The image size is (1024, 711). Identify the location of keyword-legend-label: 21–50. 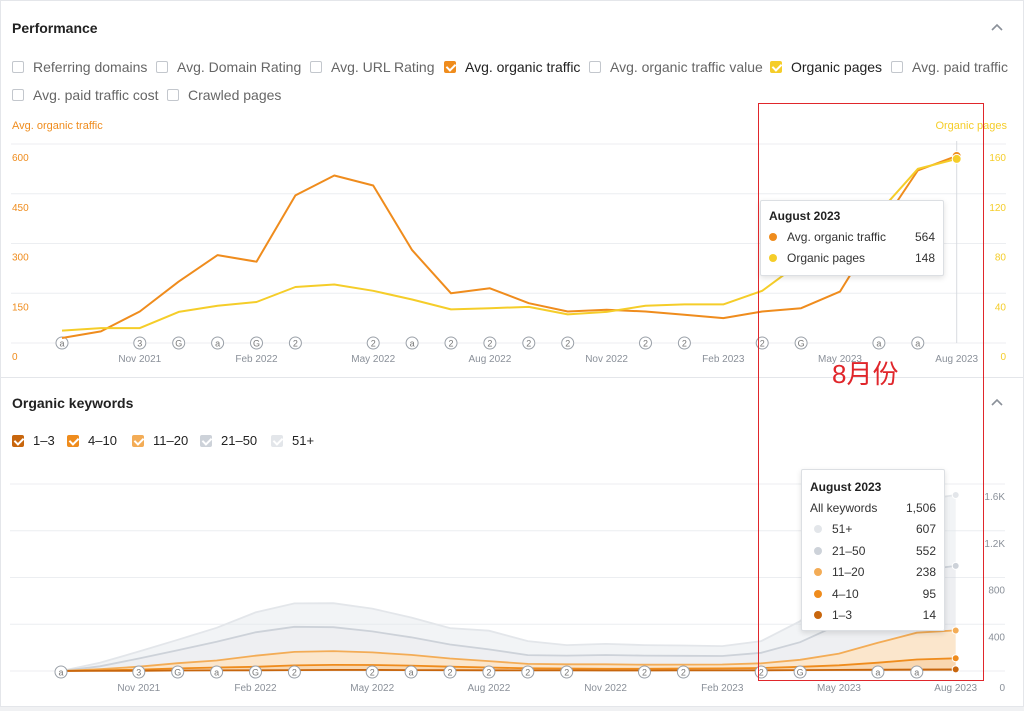
(239, 440).